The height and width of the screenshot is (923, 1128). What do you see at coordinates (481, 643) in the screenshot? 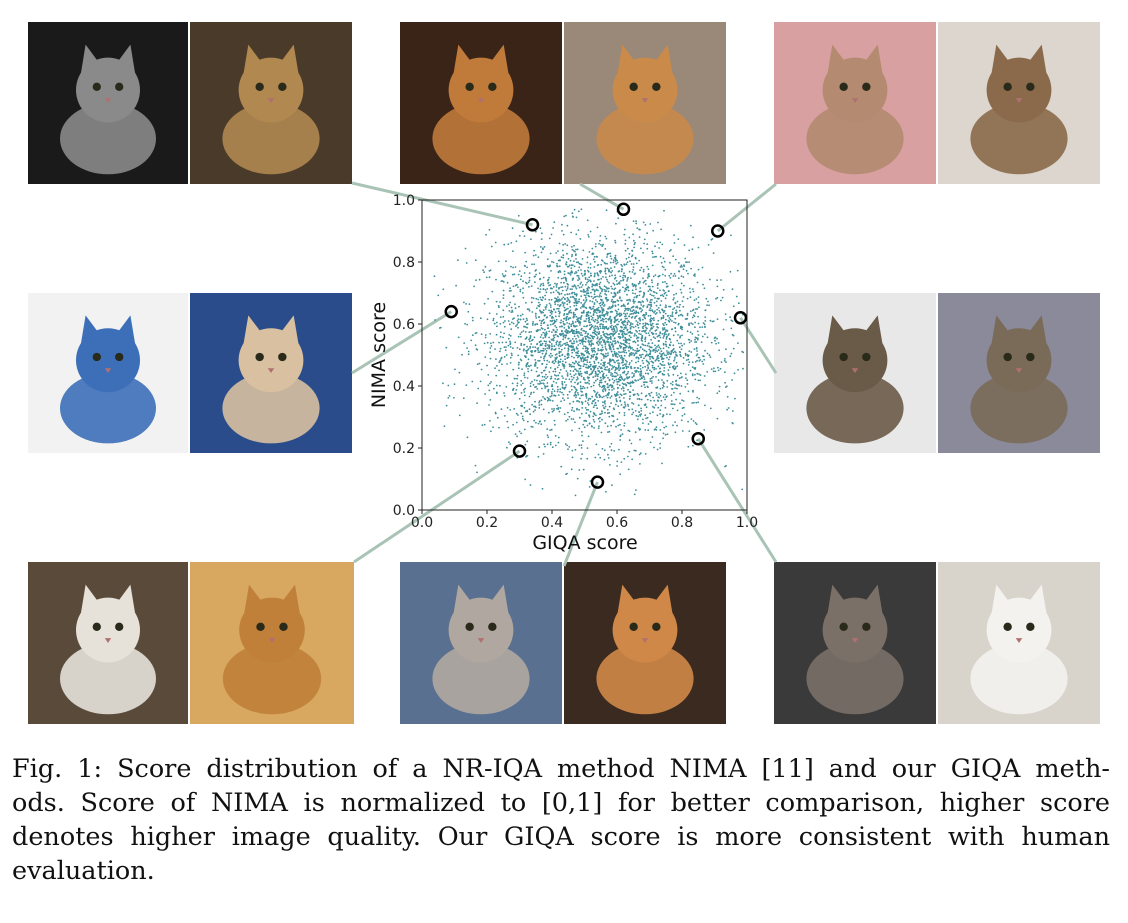
I see `cat-photo-gray-in-bed` at bounding box center [481, 643].